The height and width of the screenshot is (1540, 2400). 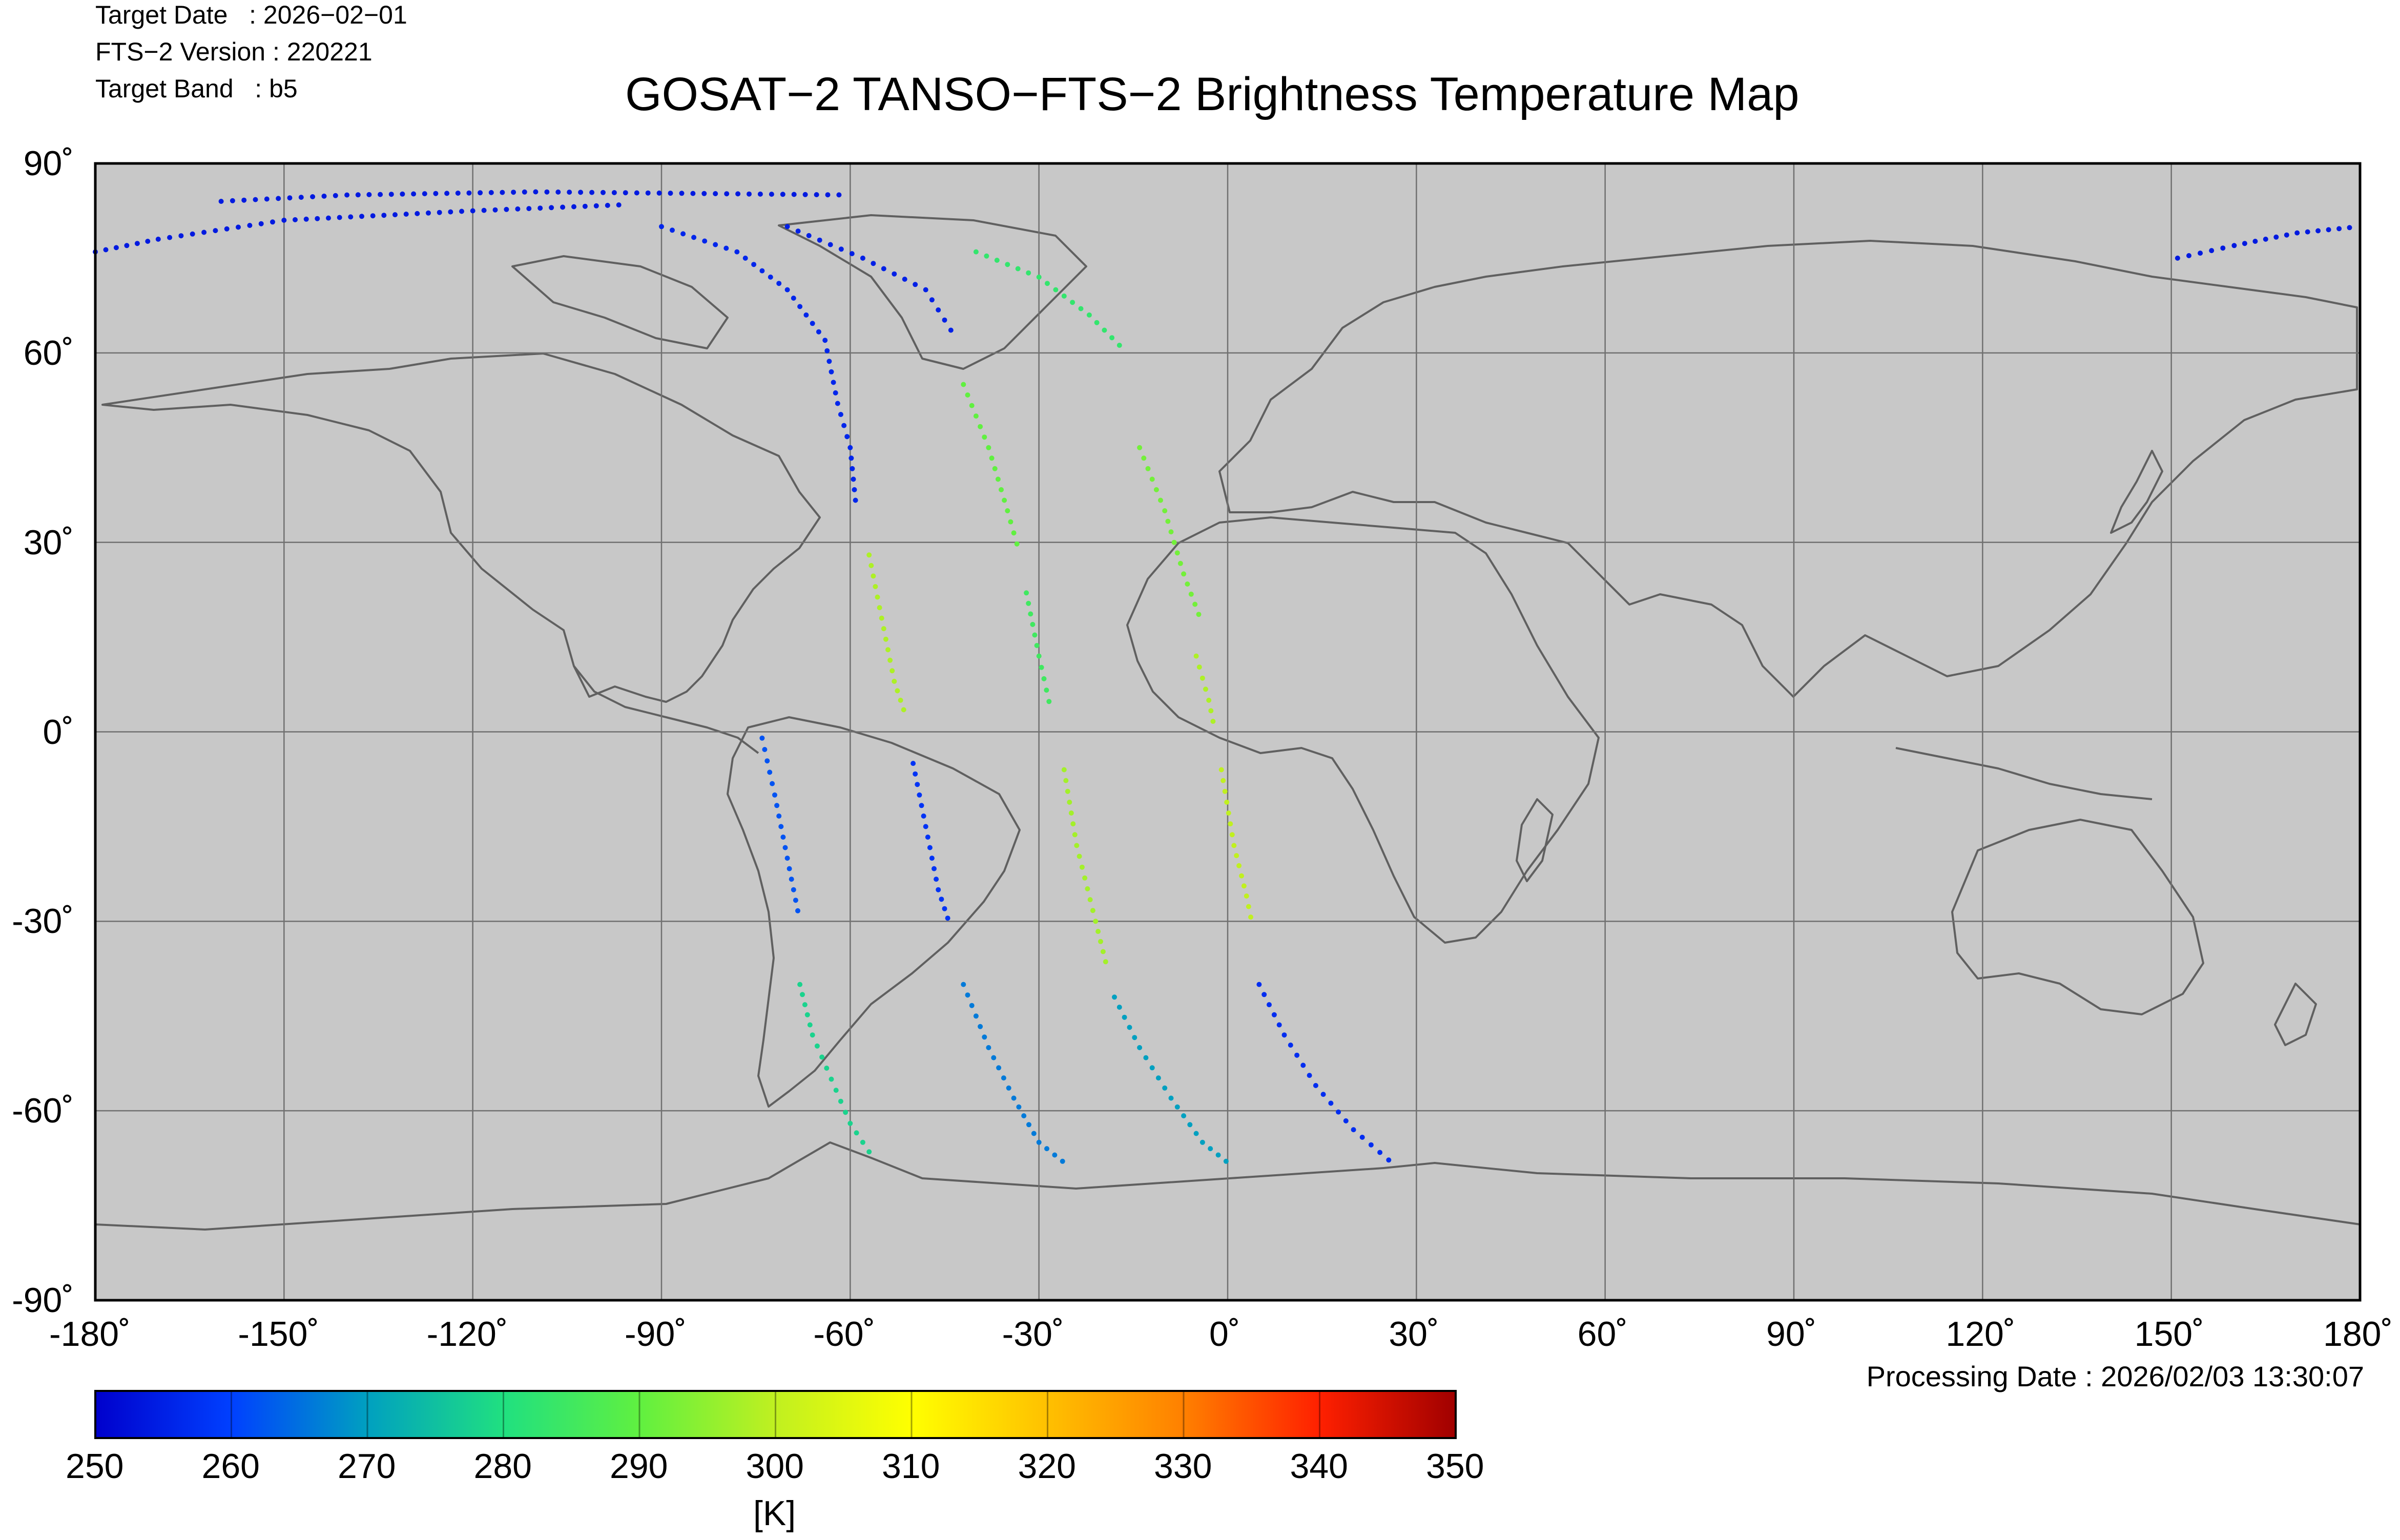 I want to click on colorbar-tick-label: 260, so click(x=230, y=1466).